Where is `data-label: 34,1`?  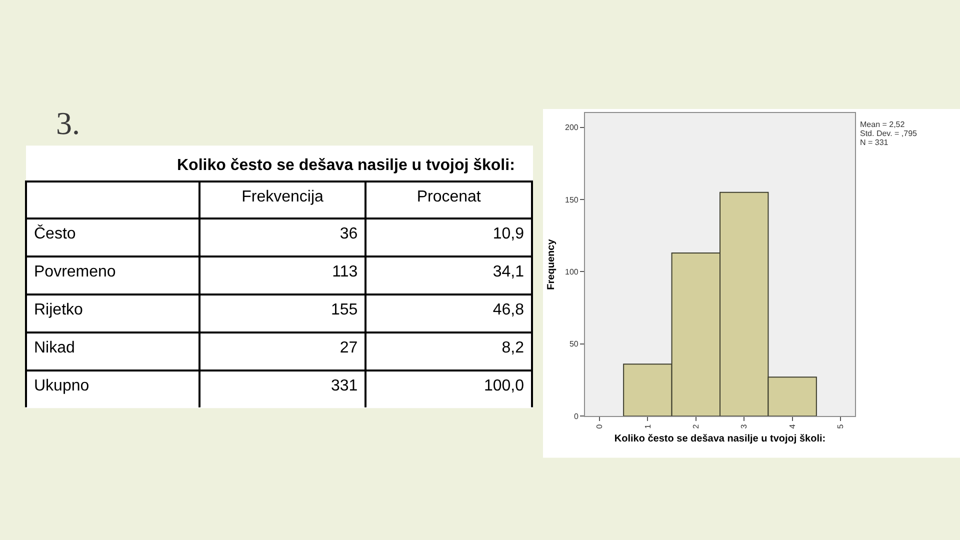 data-label: 34,1 is located at coordinates (508, 271).